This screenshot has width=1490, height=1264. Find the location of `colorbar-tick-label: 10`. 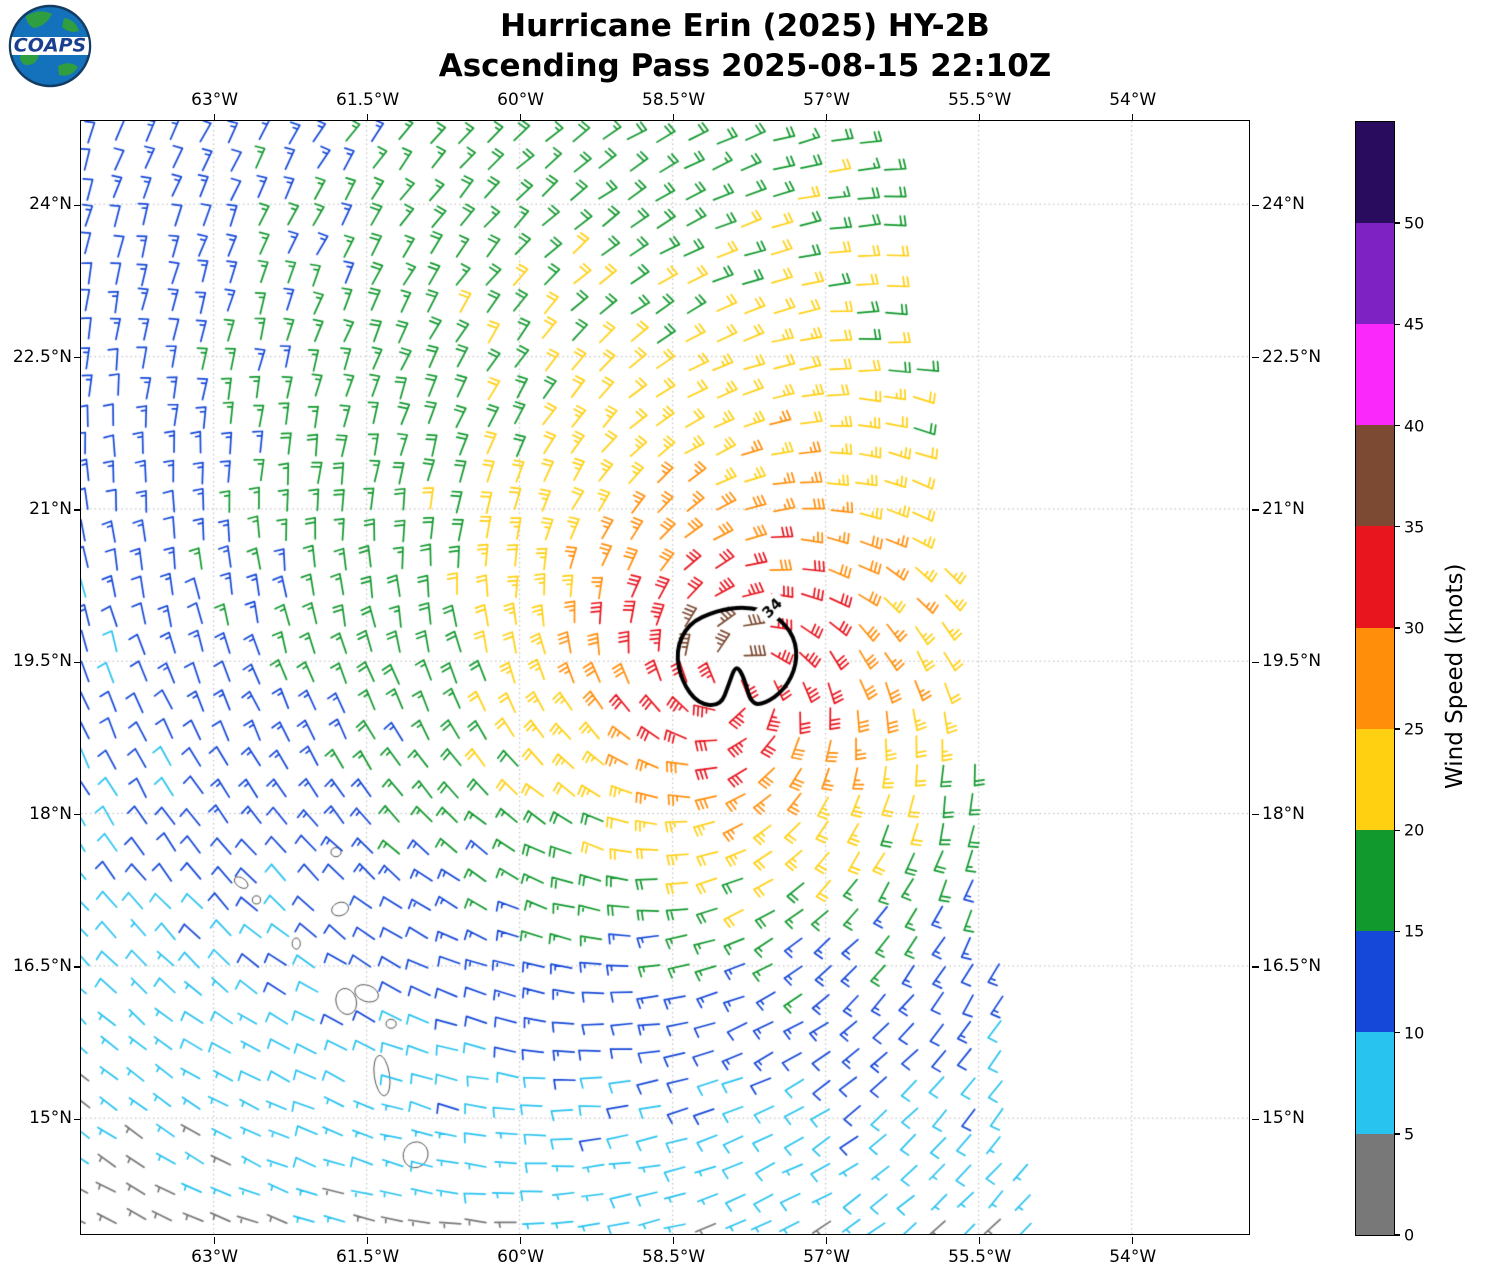

colorbar-tick-label: 10 is located at coordinates (1414, 1033).